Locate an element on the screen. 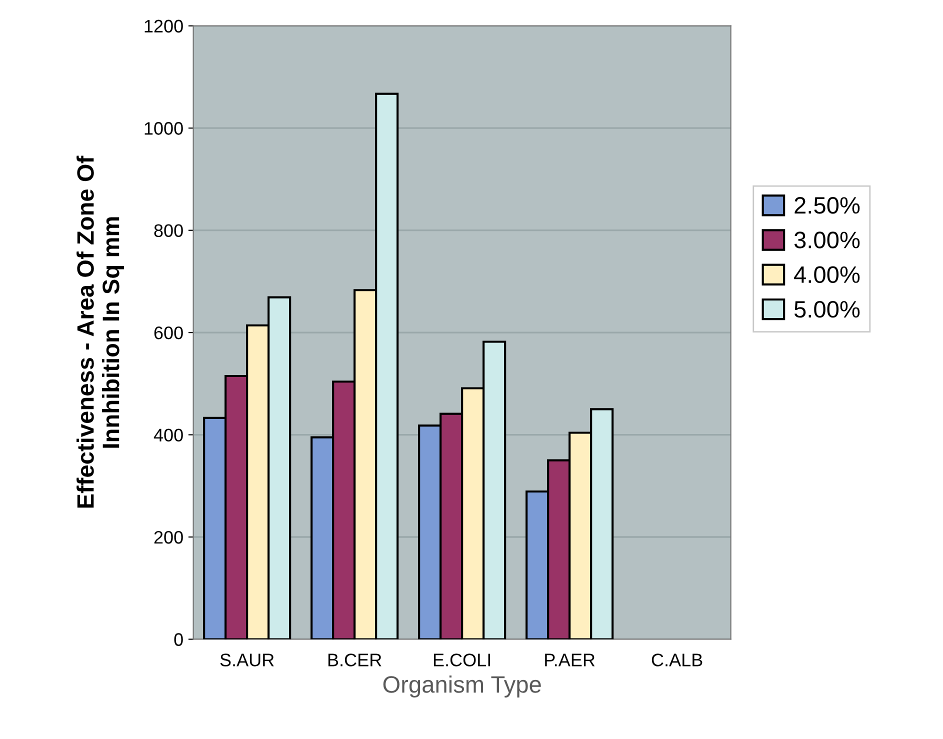  legend-label: 5.00% is located at coordinates (827, 309).